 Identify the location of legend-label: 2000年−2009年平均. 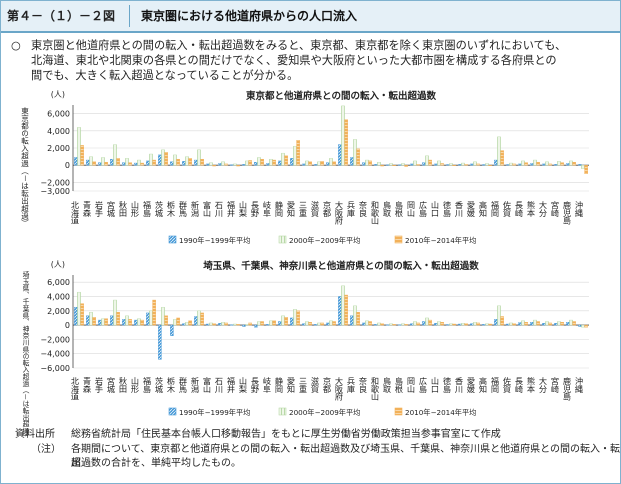
(324, 240).